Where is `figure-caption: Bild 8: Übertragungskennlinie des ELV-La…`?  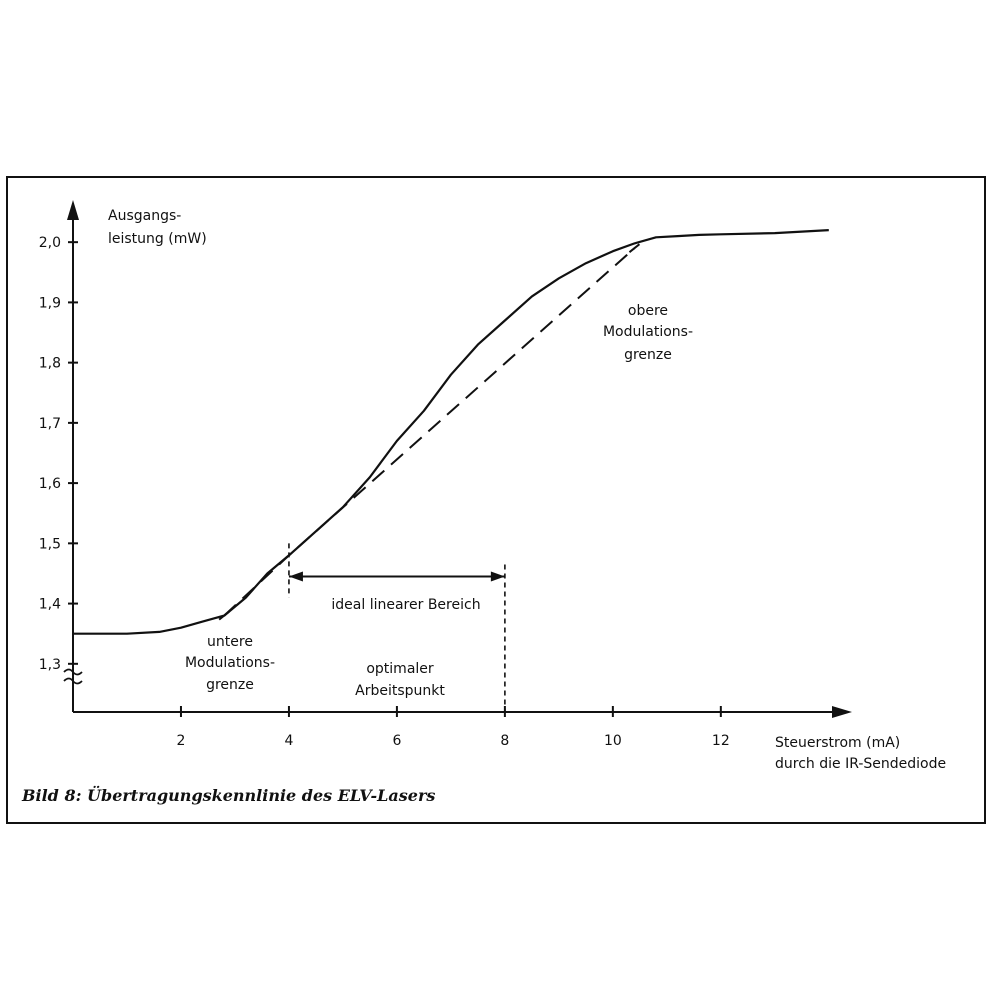
figure-caption: Bild 8: Übertragungskennlinie des ELV-La… is located at coordinates (228, 795).